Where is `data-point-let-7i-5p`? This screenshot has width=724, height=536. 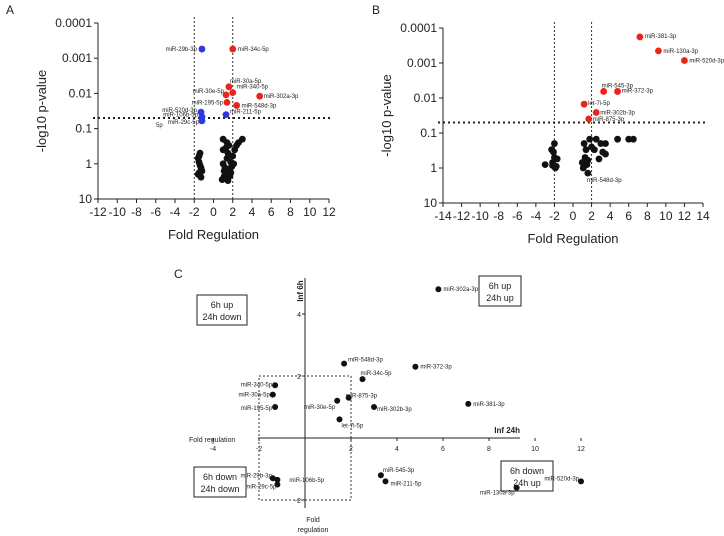
data-point-let-7i-5p is located at coordinates (584, 104).